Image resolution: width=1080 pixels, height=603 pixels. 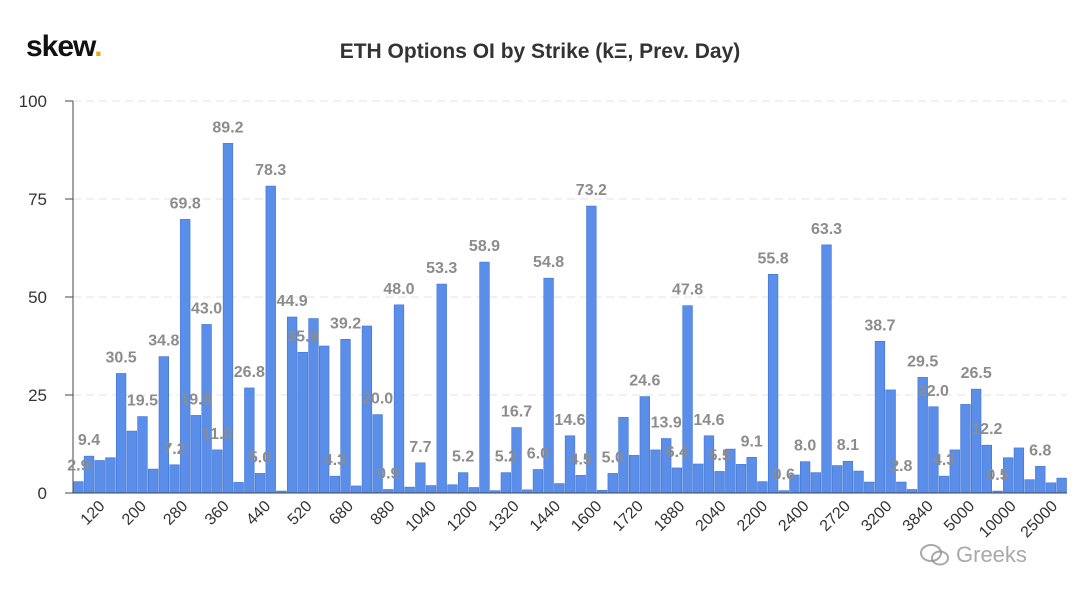 I want to click on data-label: 20.0, so click(x=377, y=399).